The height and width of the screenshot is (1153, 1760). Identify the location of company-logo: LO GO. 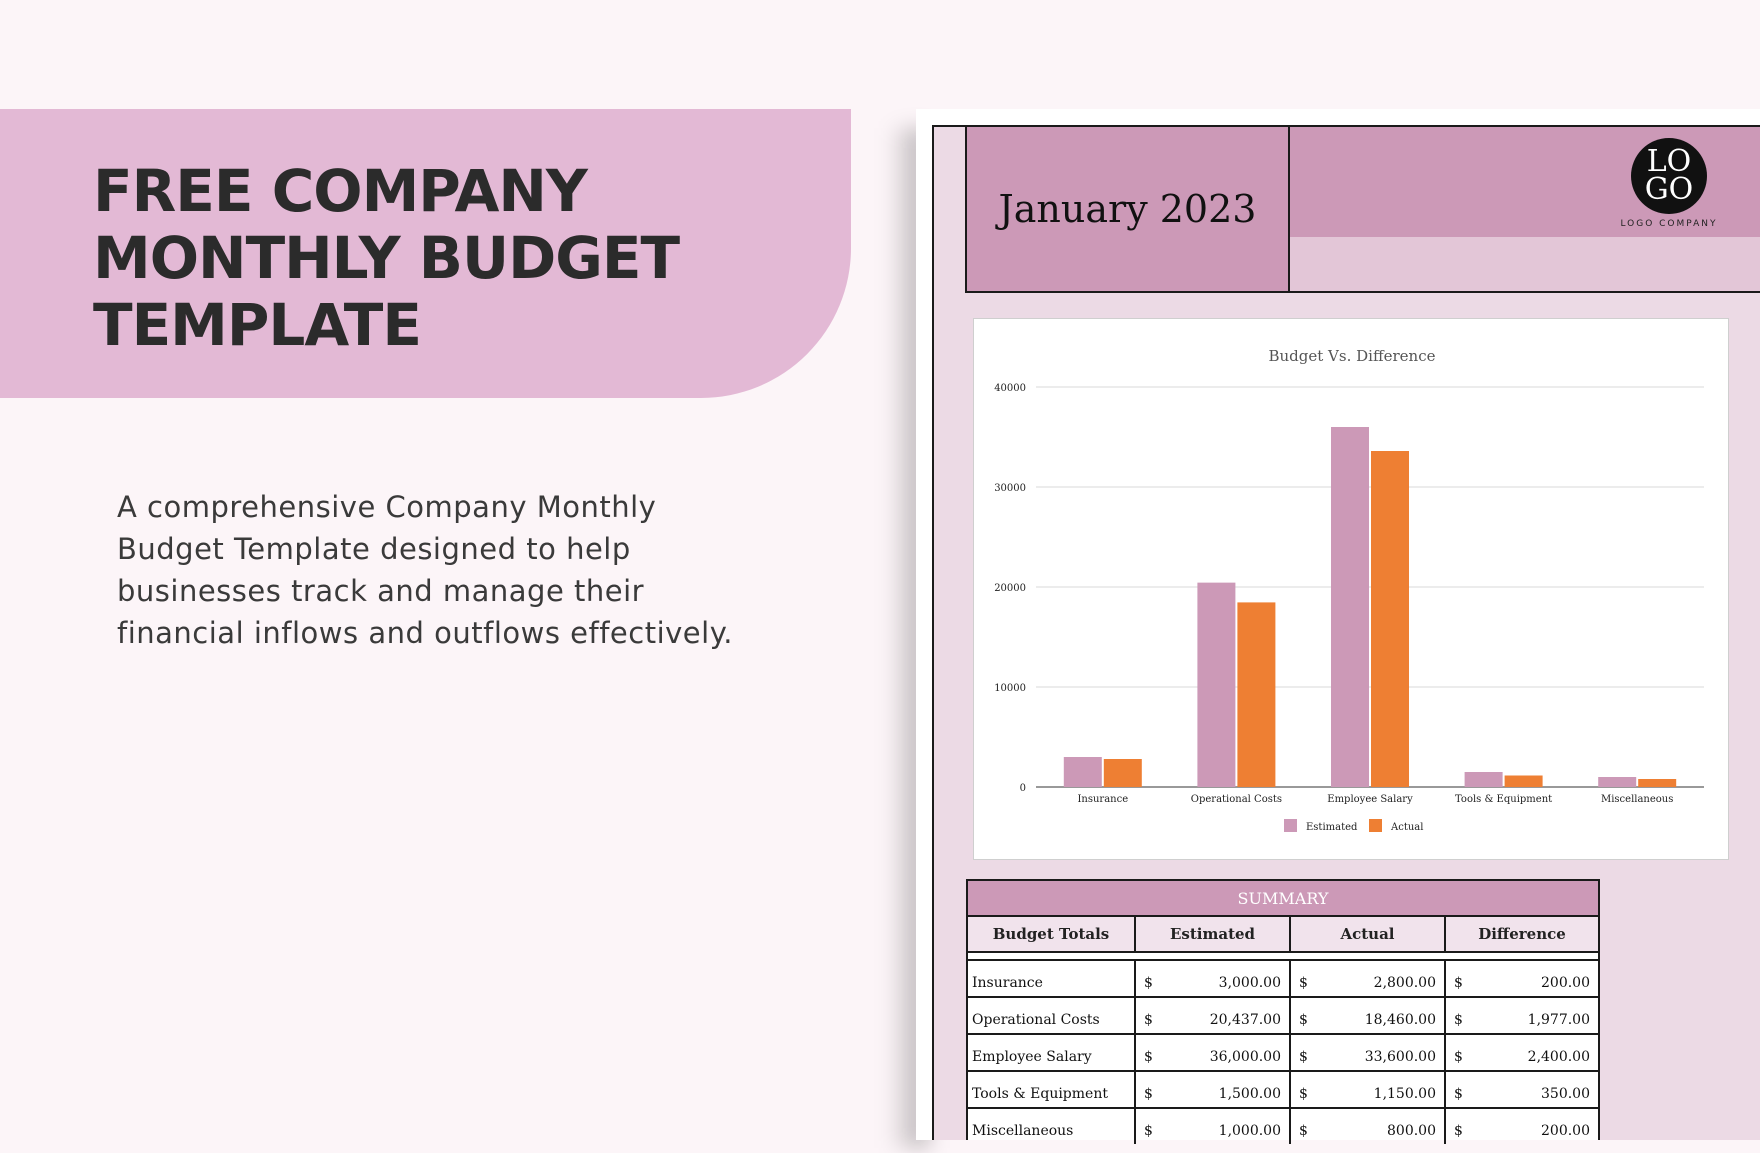
(1669, 176).